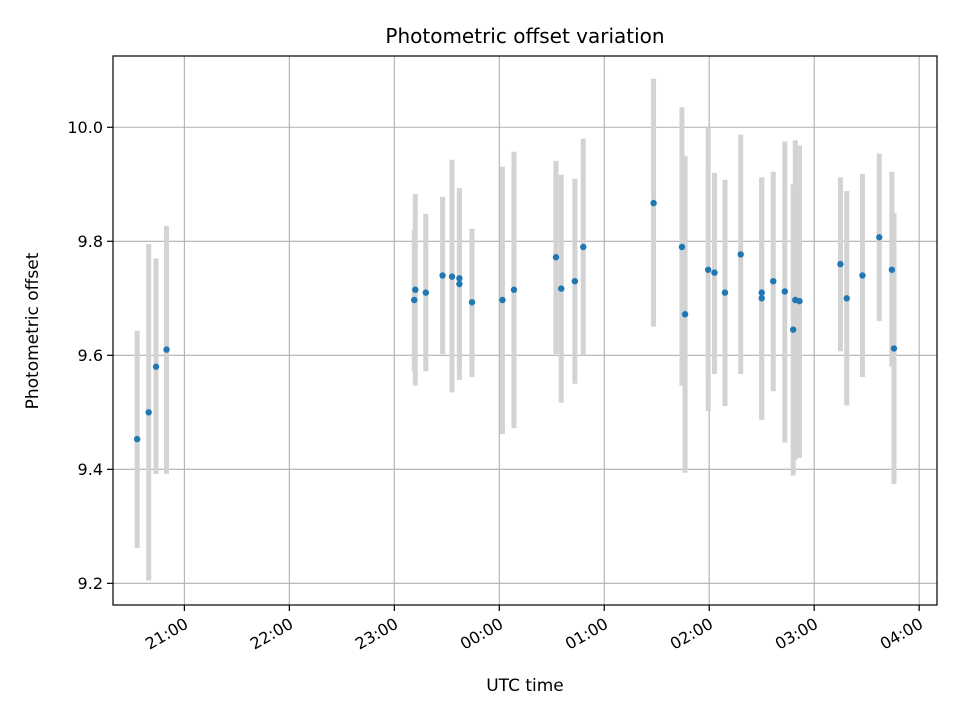 This screenshot has width=960, height=720. I want to click on x-tick-label: 04:00, so click(901, 634).